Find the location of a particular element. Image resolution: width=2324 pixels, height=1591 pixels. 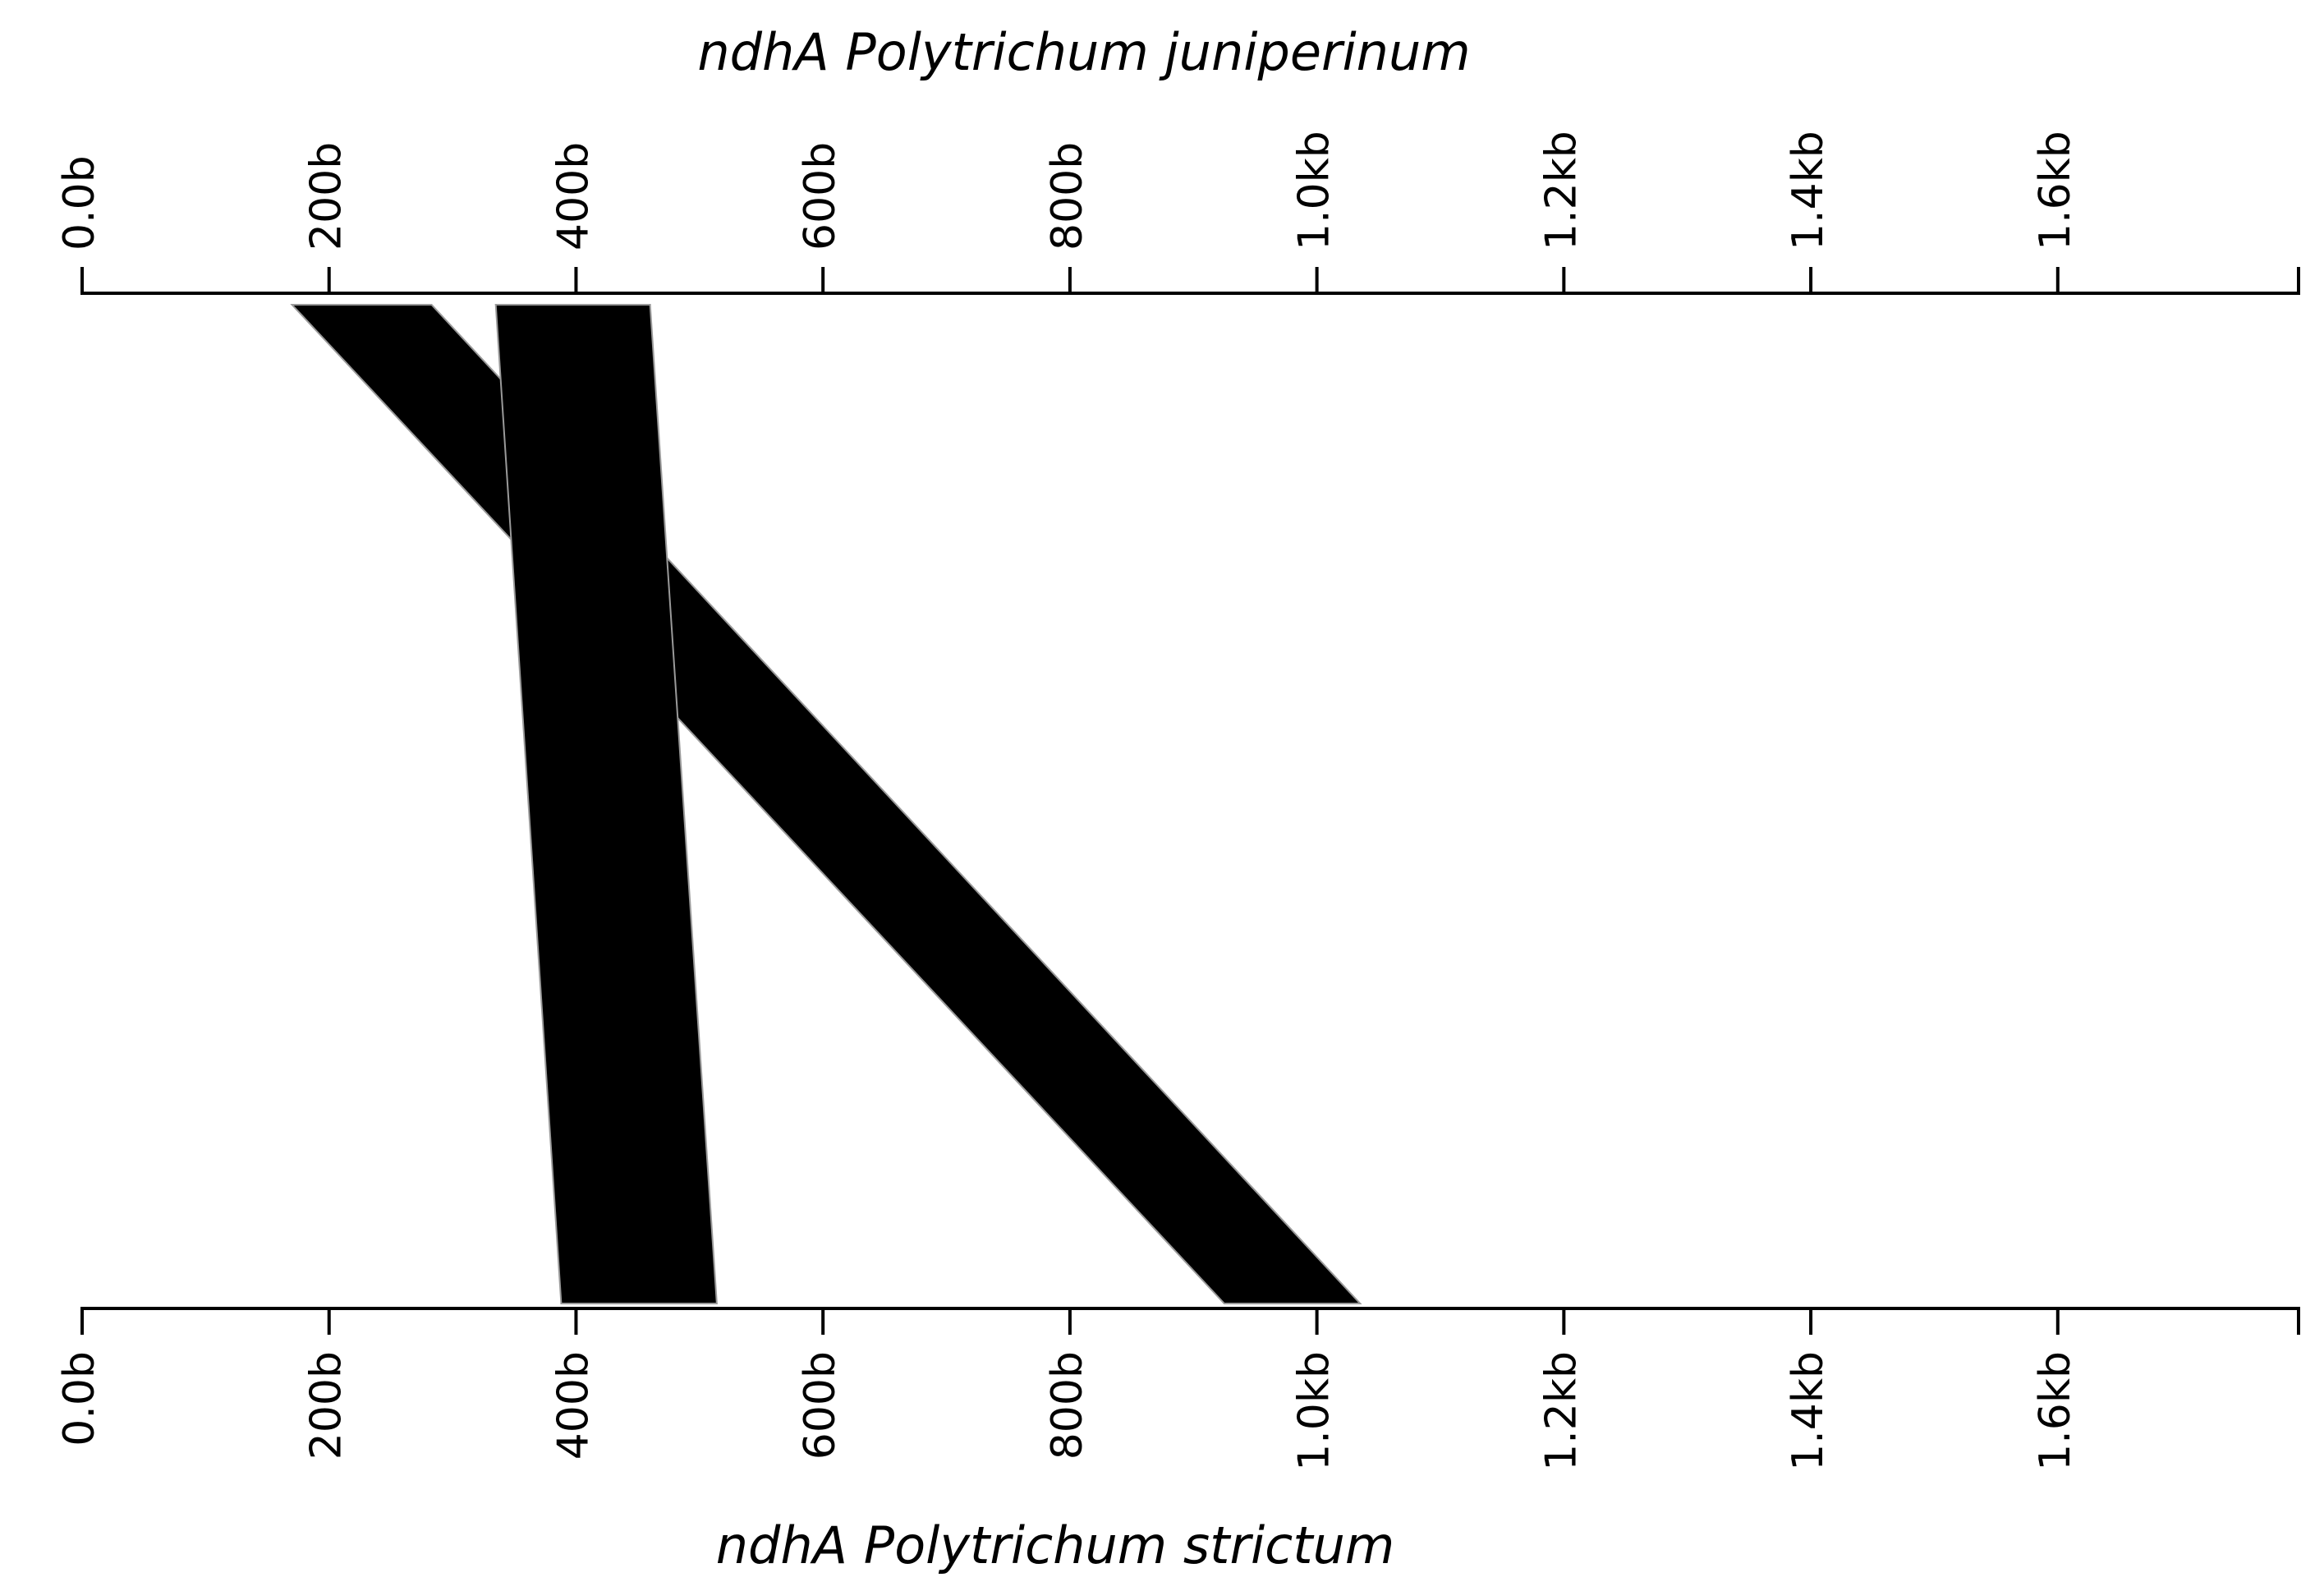

top-genome-title: ndhA Polytrichum juniperinum is located at coordinates (1083, 52).